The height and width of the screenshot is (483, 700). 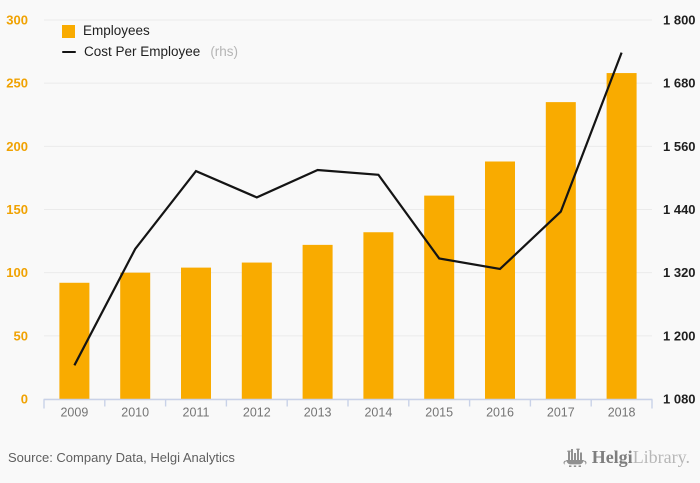 I want to click on bar-2018, so click(x=621, y=236).